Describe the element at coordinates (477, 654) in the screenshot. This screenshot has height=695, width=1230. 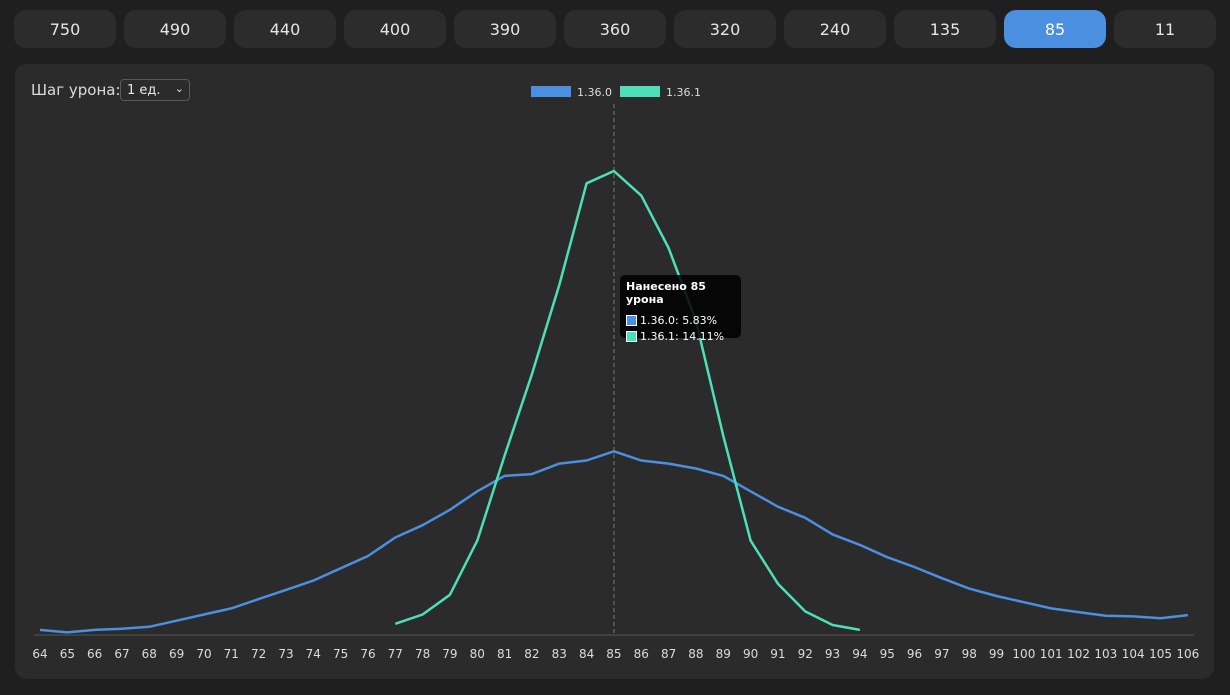
I see `x-tick-label: 80` at that location.